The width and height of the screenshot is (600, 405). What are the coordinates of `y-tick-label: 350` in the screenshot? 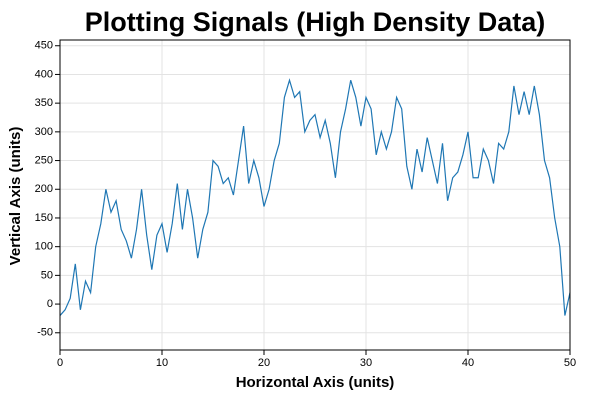 It's located at (44, 103).